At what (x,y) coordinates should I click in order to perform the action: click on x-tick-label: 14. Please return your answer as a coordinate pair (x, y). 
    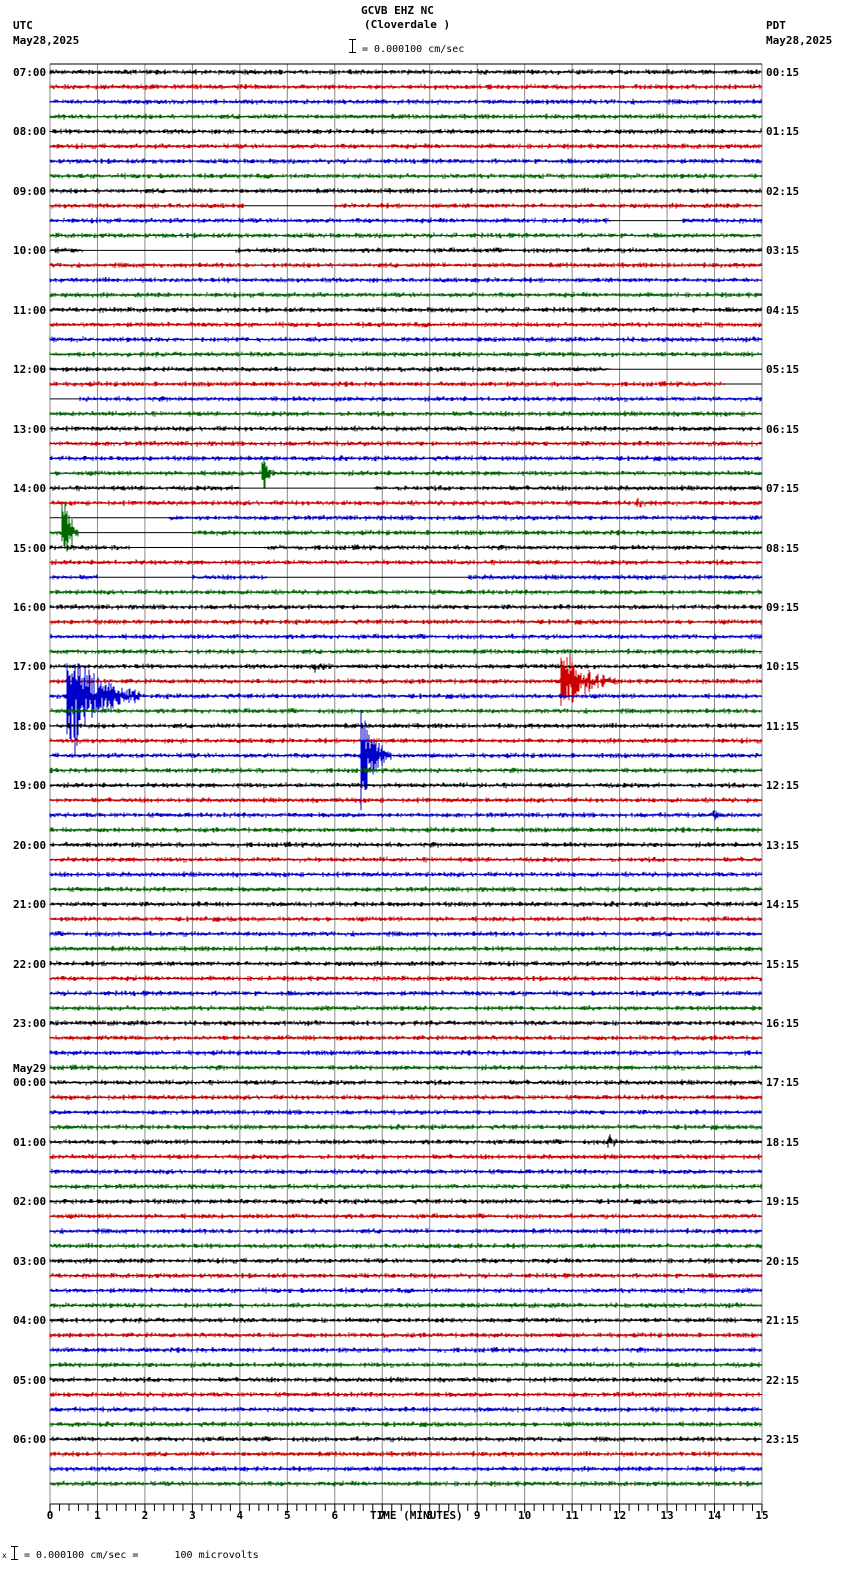
    Looking at the image, I should click on (714, 1515).